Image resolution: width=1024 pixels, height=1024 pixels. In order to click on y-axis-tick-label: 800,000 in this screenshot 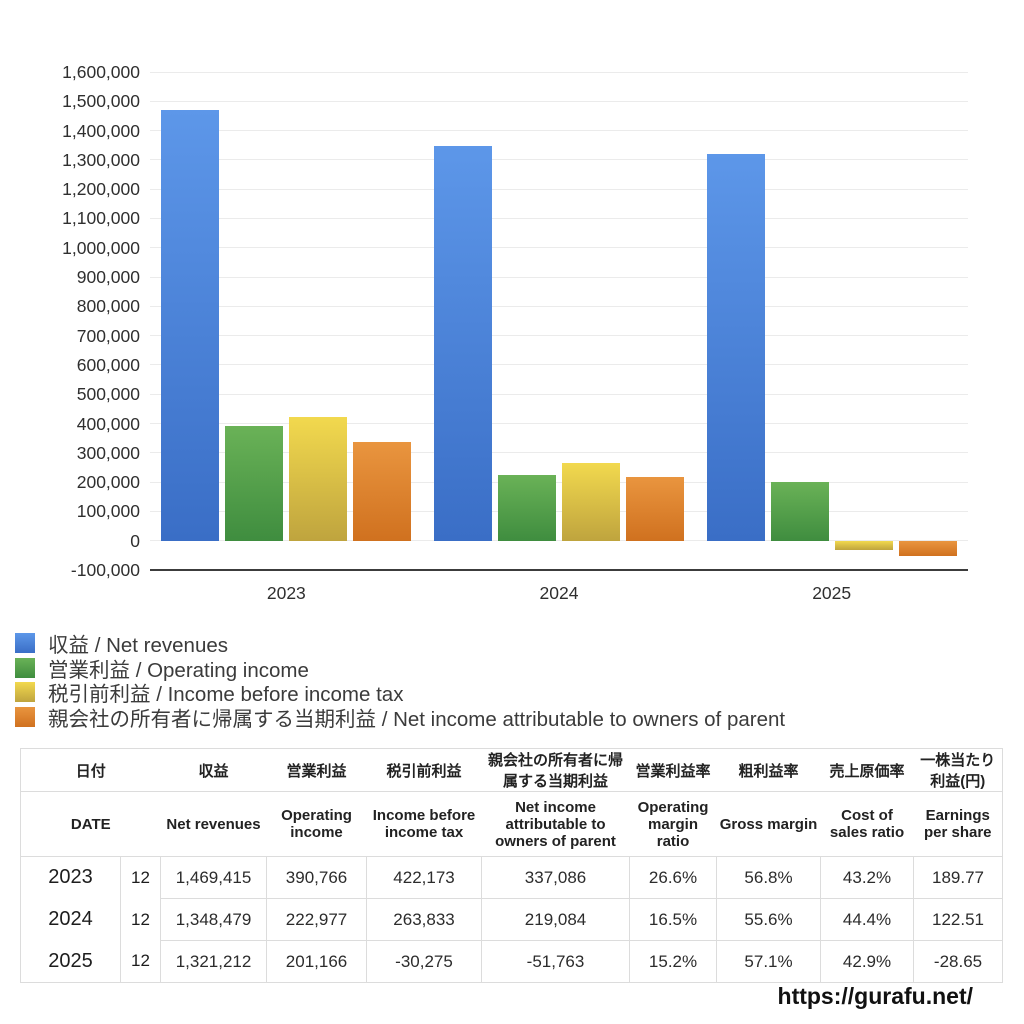, I will do `click(108, 306)`.